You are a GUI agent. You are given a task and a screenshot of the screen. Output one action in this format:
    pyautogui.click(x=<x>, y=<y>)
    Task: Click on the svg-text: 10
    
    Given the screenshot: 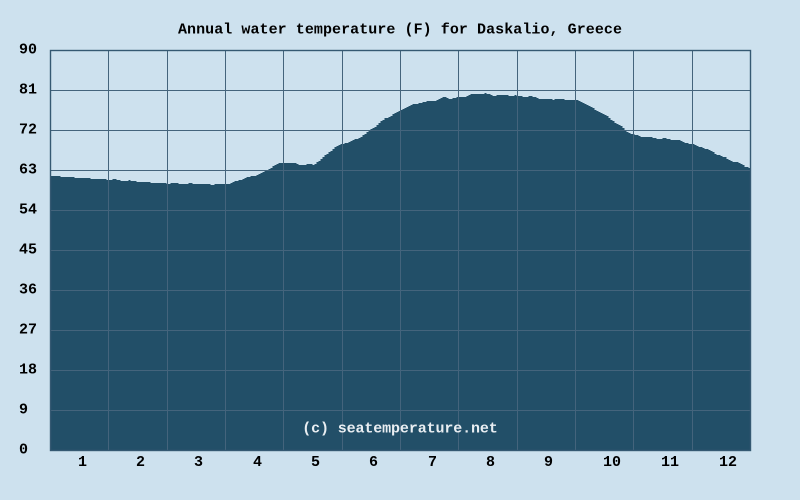 What is the action you would take?
    pyautogui.click(x=612, y=462)
    